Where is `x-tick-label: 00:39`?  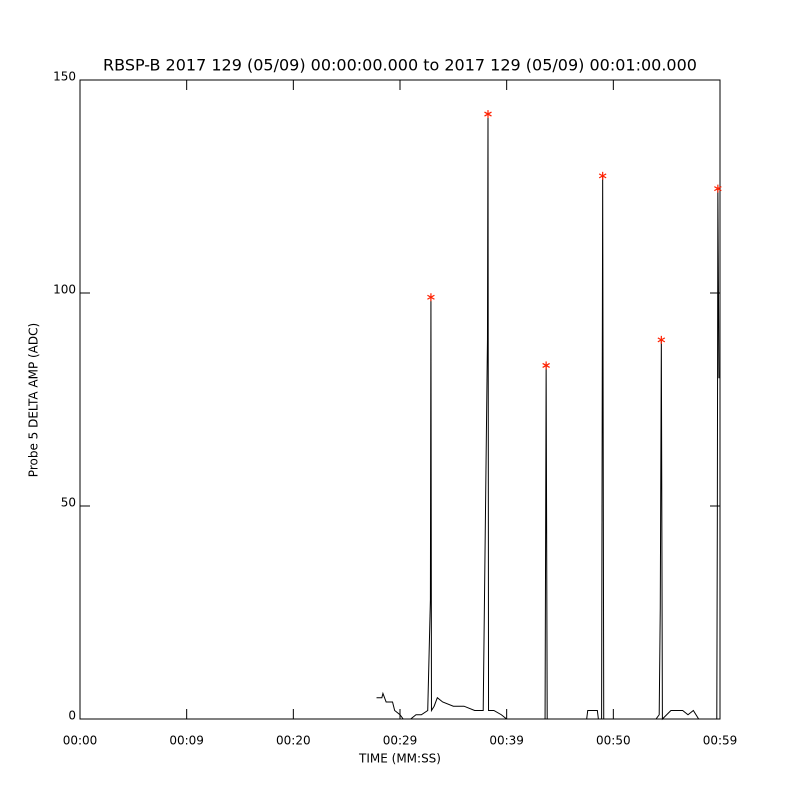 x-tick-label: 00:39 is located at coordinates (506, 741).